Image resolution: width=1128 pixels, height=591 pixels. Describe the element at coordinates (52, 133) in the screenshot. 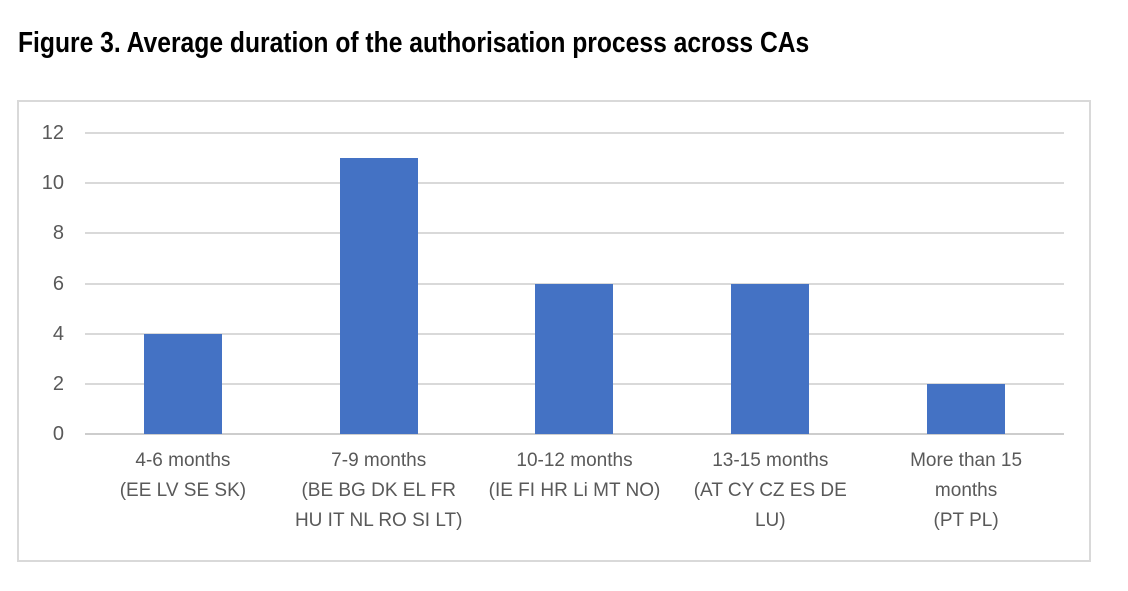

I see `y-tick-label: 12` at that location.